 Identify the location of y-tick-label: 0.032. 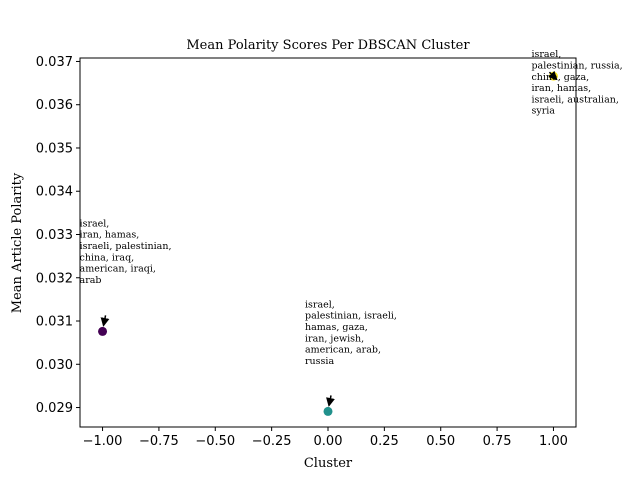
(54, 278).